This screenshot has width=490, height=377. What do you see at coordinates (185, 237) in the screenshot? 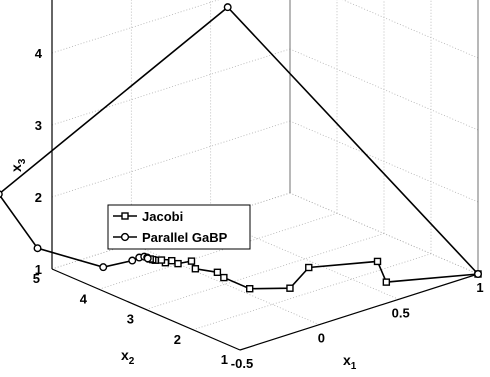
I see `legend-label-gabp: Parallel GaBP` at bounding box center [185, 237].